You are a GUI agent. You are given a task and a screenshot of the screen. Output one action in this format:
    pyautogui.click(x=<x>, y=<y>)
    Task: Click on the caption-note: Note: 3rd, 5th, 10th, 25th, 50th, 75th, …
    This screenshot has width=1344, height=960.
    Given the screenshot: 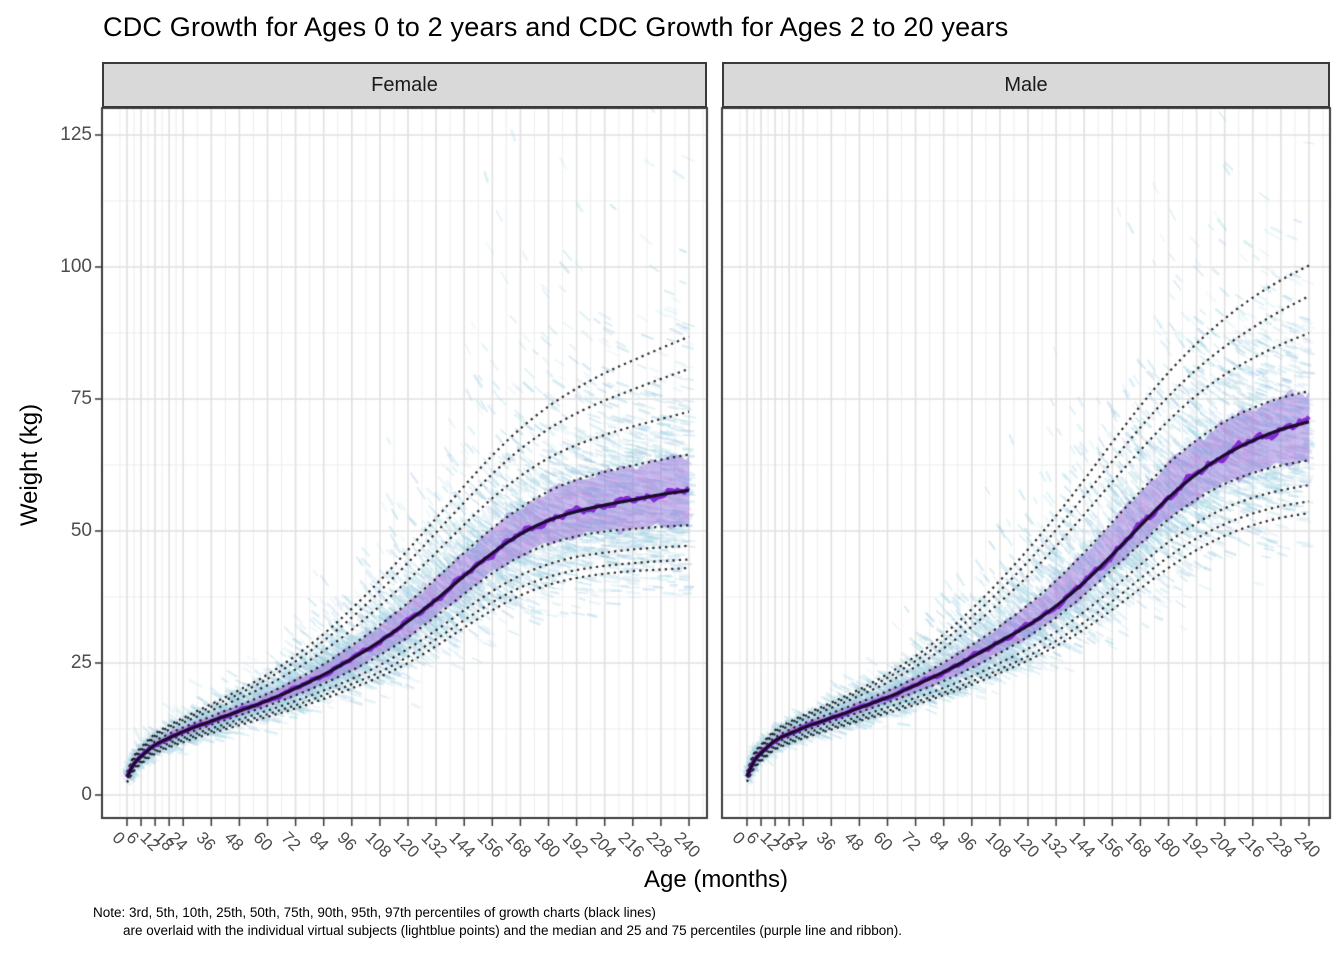 What is the action you would take?
    pyautogui.click(x=497, y=922)
    